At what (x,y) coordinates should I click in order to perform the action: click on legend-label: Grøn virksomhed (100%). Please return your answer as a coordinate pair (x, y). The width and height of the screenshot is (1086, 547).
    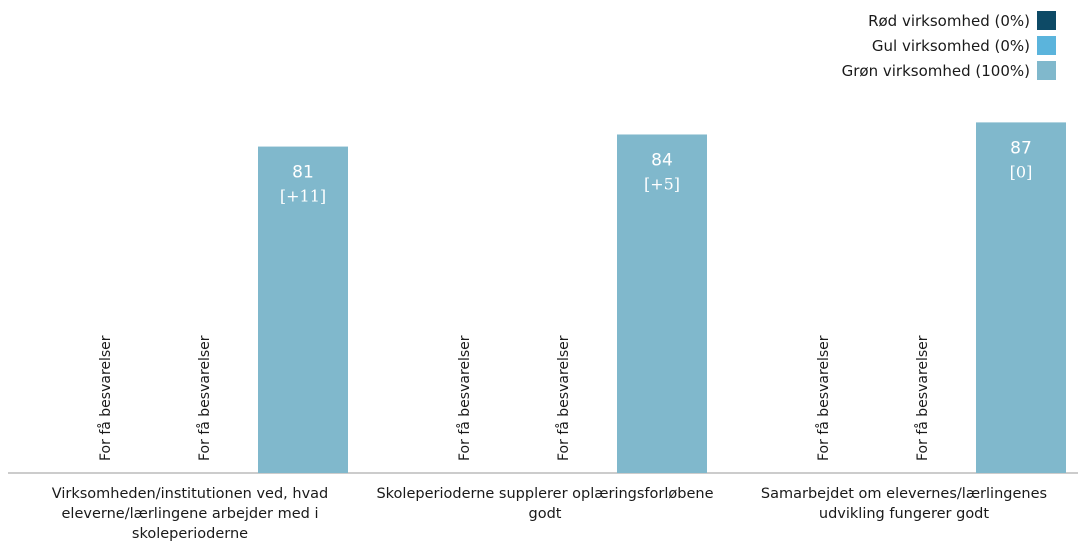
    Looking at the image, I should click on (935, 70).